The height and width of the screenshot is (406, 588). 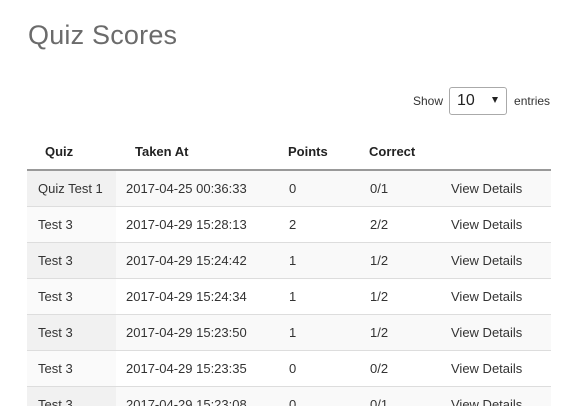 I want to click on column-header-actions, so click(x=493, y=152).